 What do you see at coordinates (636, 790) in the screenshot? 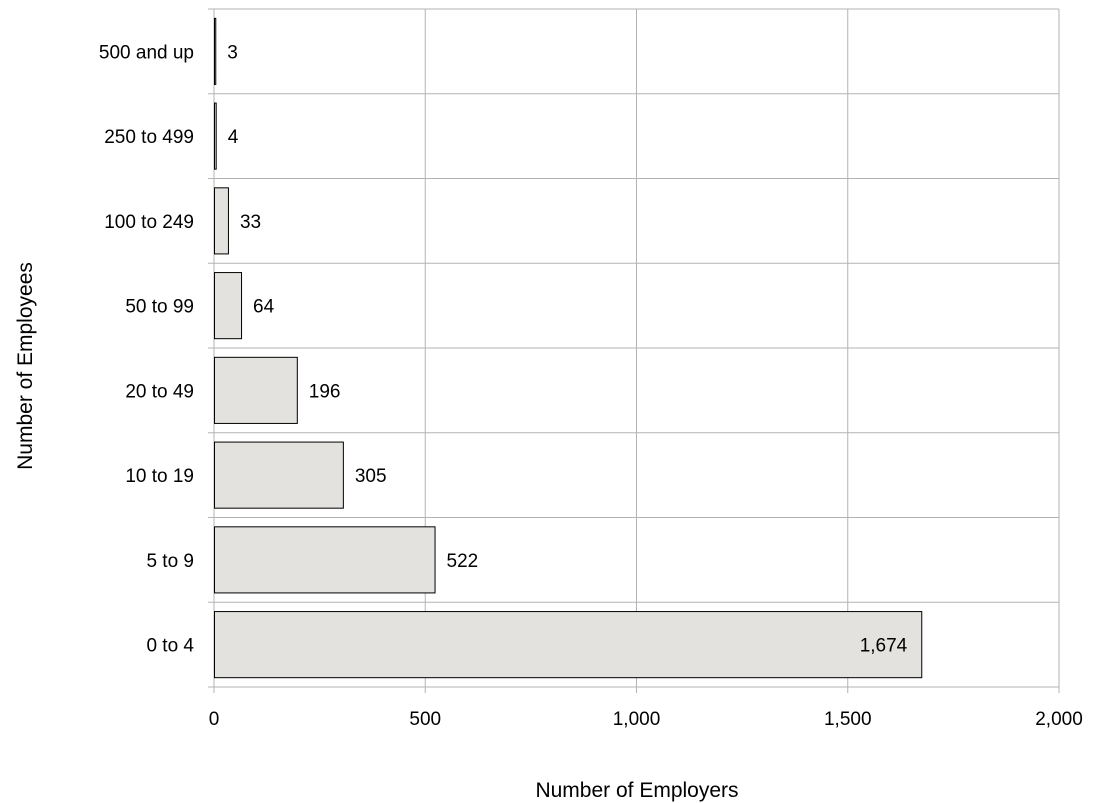
I see `x-axis-title: Number of Employers` at bounding box center [636, 790].